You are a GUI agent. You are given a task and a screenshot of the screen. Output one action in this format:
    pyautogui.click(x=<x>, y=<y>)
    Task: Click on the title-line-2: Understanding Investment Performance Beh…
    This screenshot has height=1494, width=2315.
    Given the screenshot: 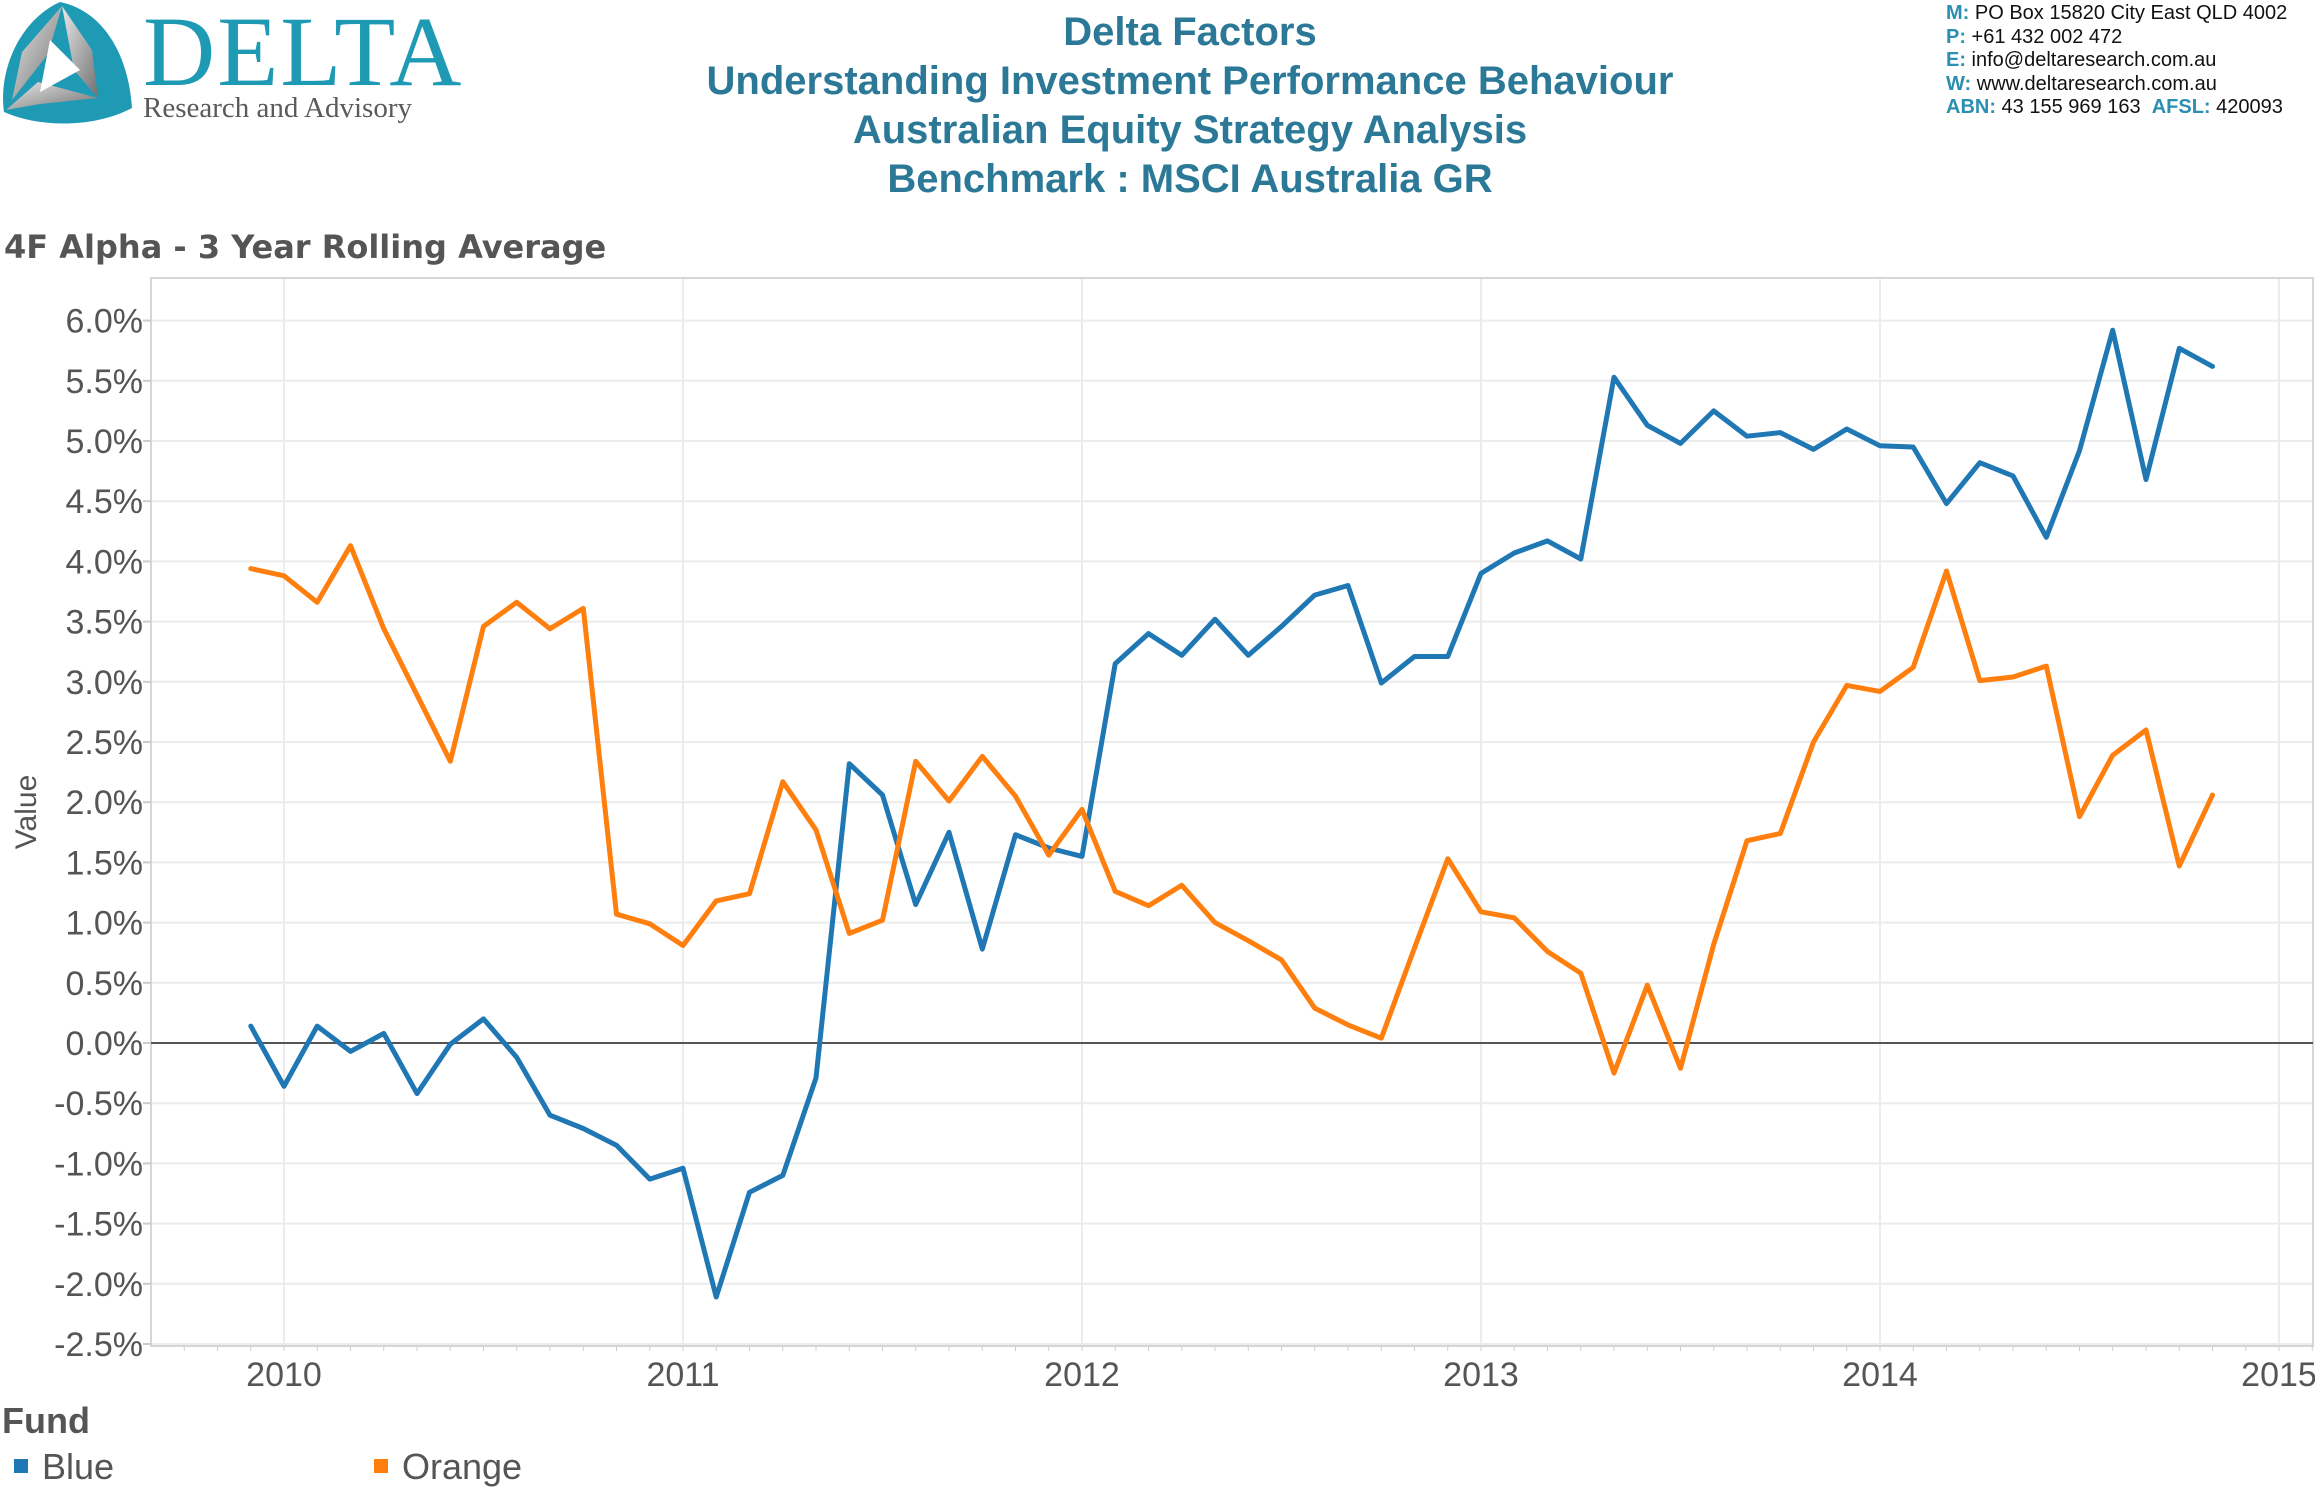 What is the action you would take?
    pyautogui.click(x=1190, y=81)
    